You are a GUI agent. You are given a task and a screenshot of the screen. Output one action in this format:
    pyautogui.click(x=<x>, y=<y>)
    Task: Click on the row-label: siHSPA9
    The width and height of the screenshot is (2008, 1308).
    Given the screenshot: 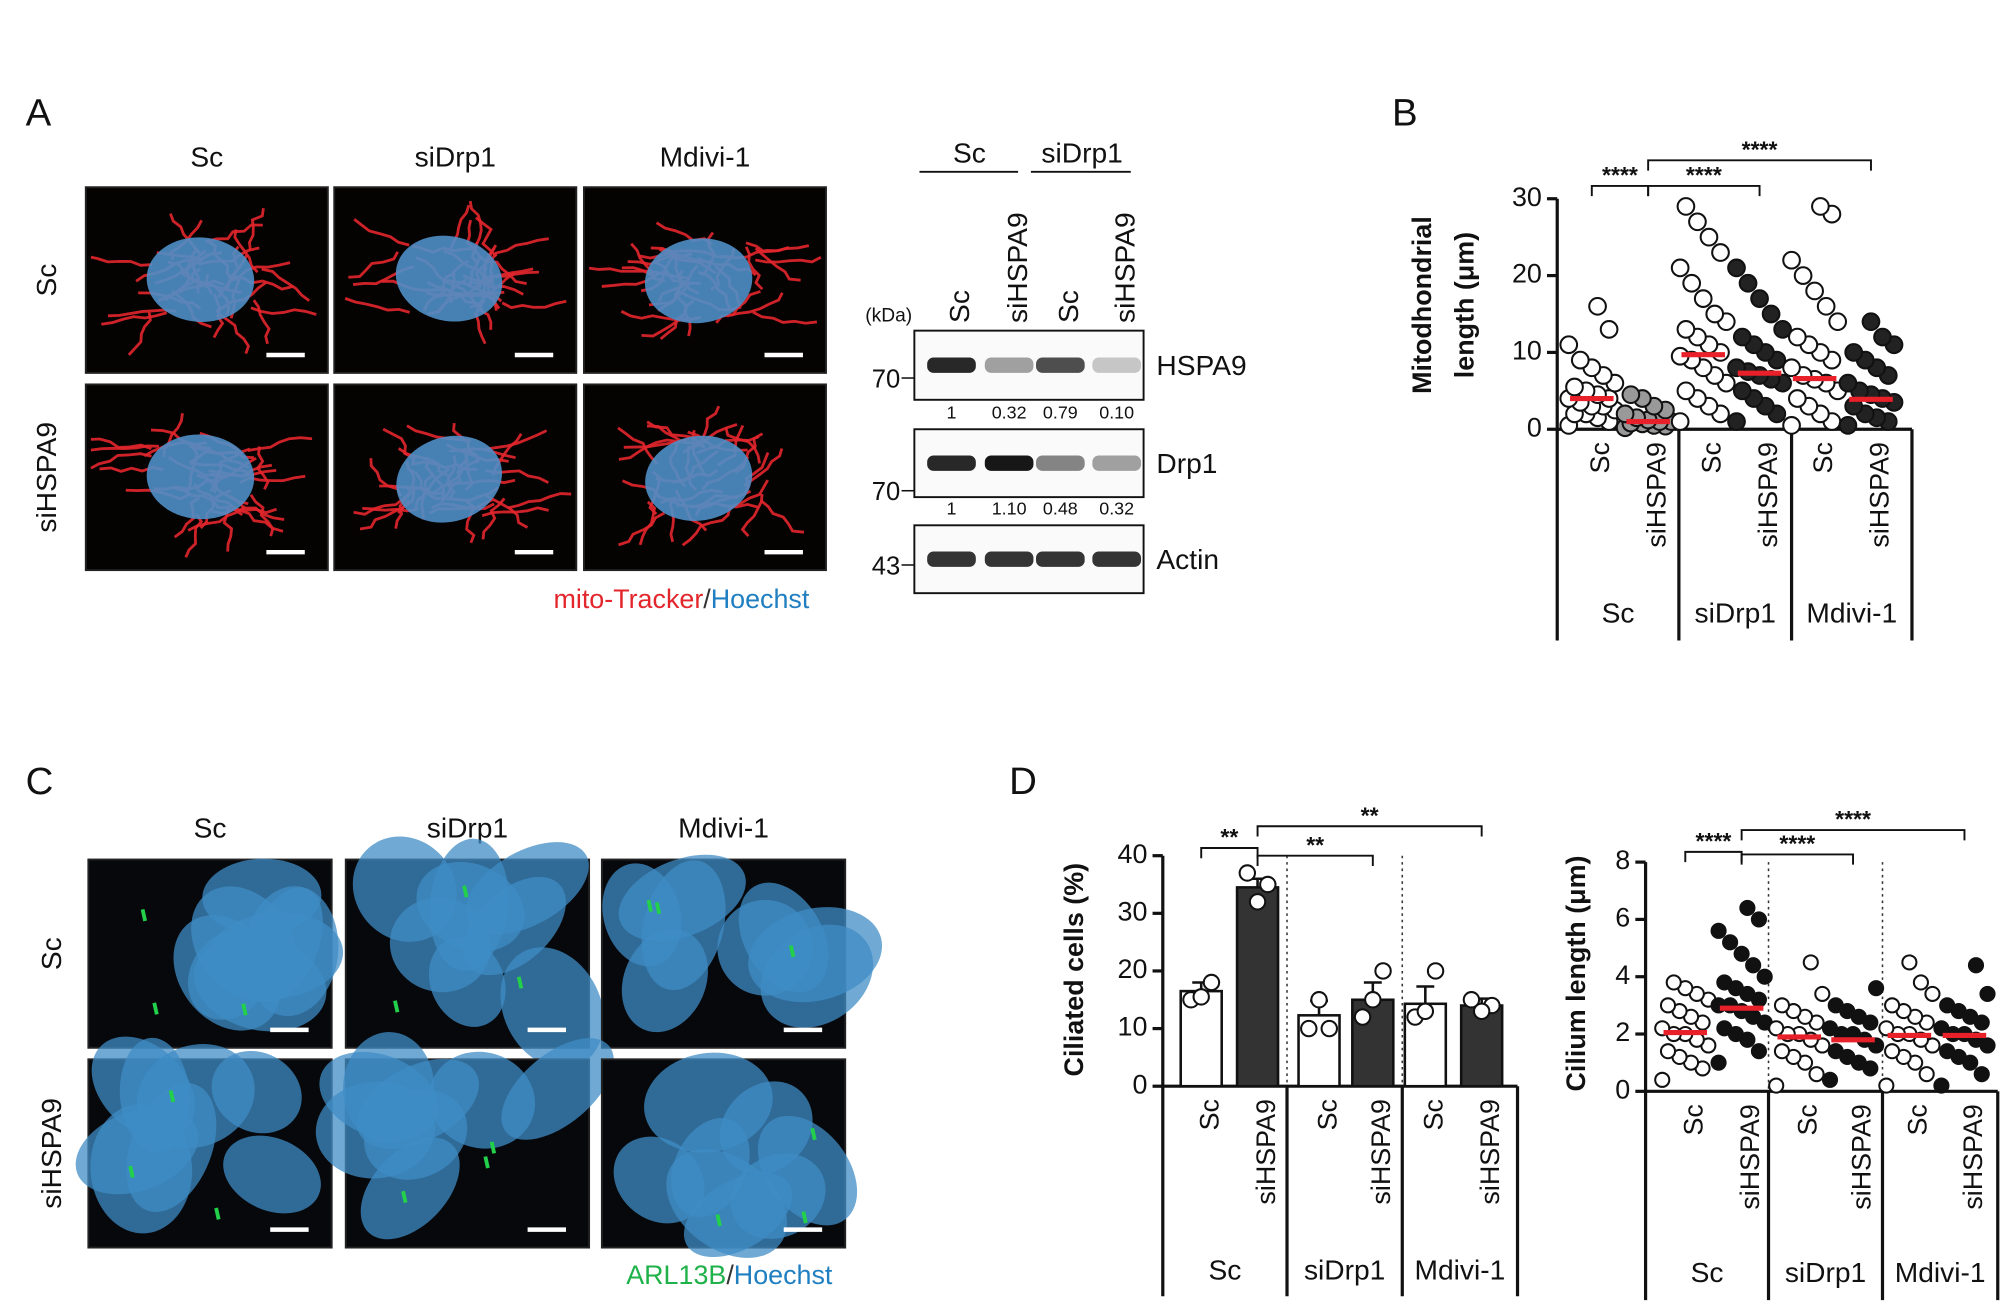 What is the action you would take?
    pyautogui.click(x=46, y=477)
    